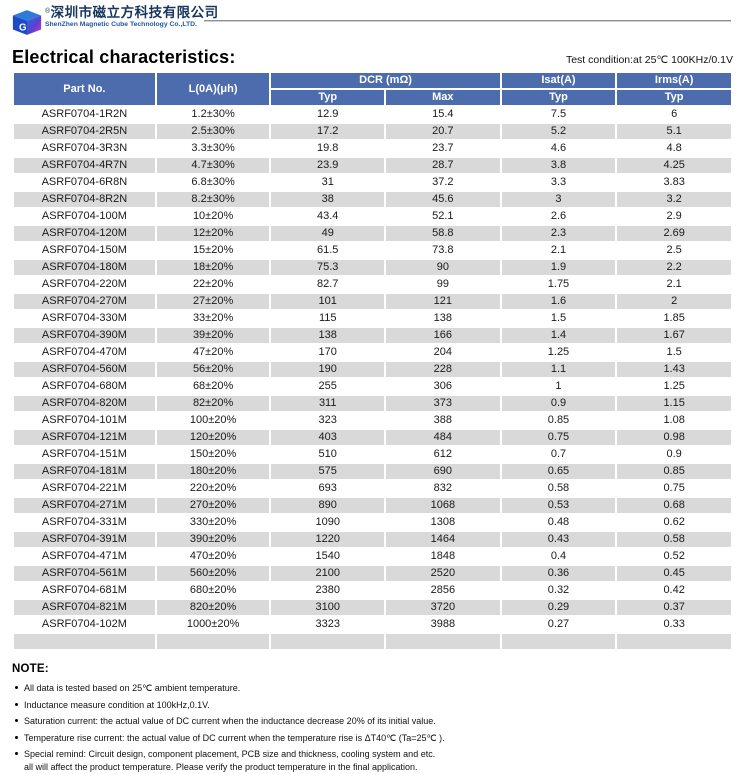 This screenshot has width=744, height=774. I want to click on cell-dcr-max: 228, so click(443, 369).